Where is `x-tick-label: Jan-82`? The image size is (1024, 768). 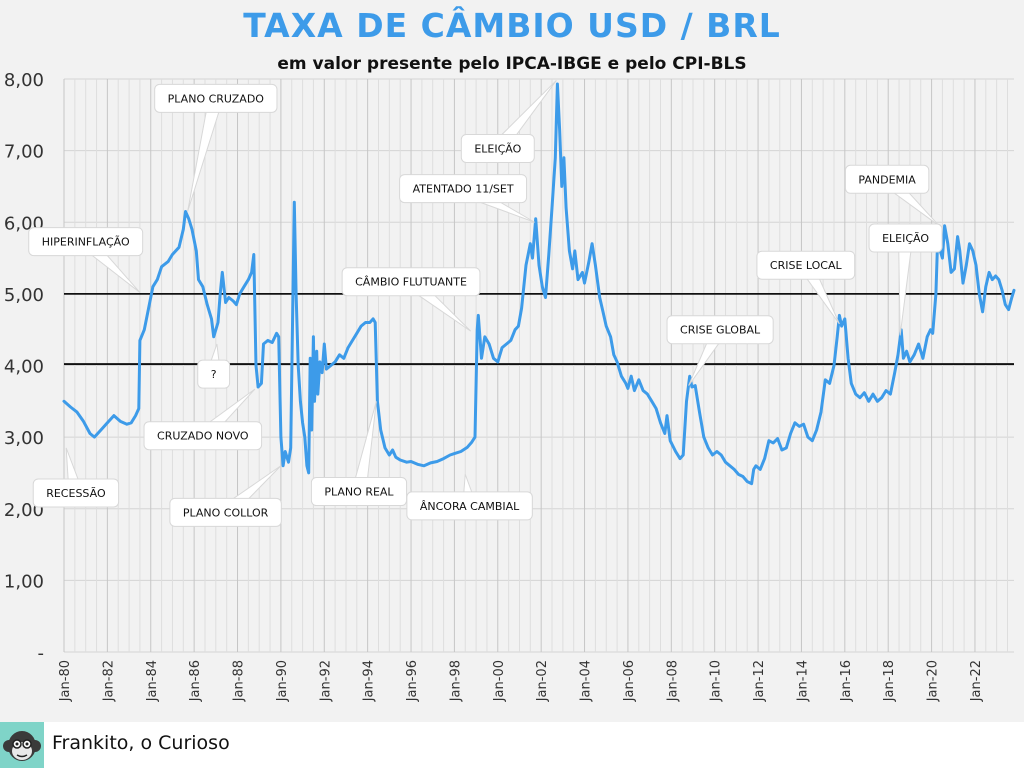
x-tick-label: Jan-82 is located at coordinates (108, 681).